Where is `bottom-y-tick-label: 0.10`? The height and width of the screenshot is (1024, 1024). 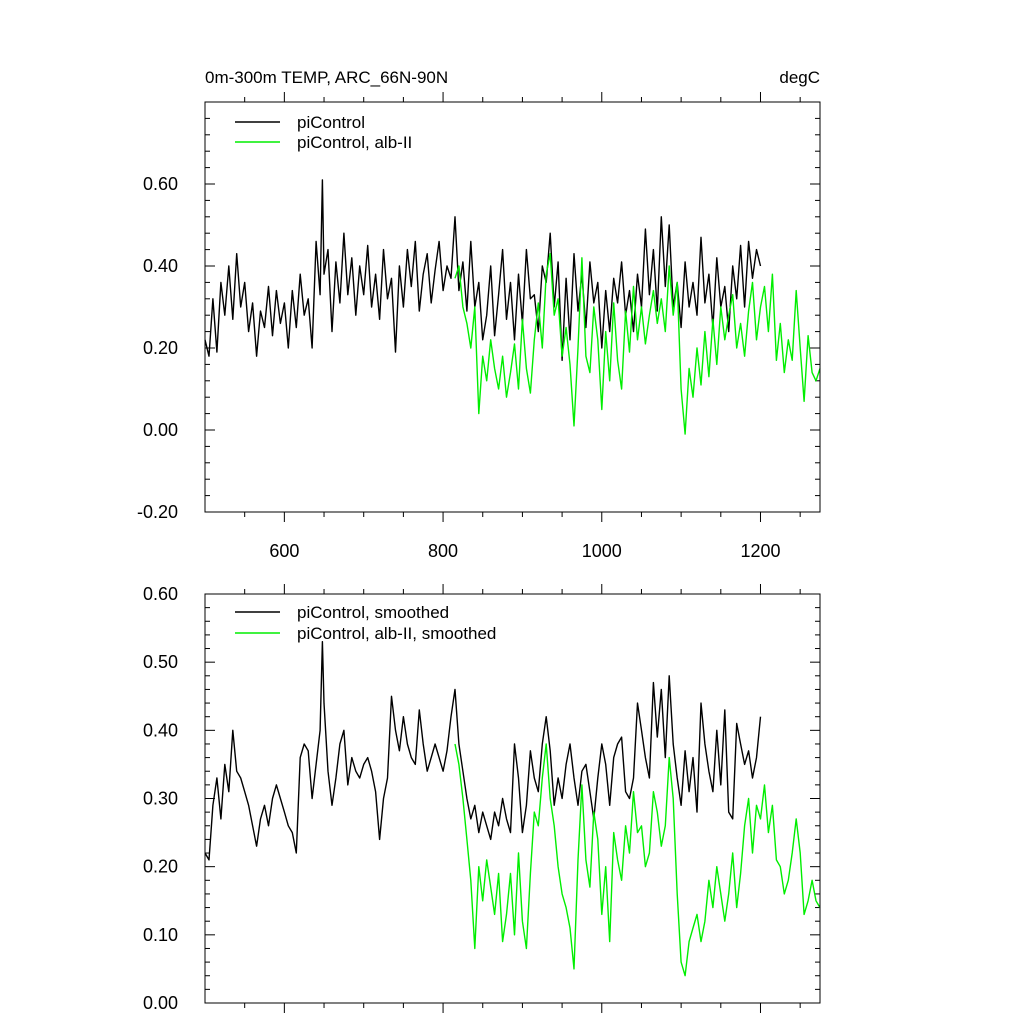 bottom-y-tick-label: 0.10 is located at coordinates (160, 935).